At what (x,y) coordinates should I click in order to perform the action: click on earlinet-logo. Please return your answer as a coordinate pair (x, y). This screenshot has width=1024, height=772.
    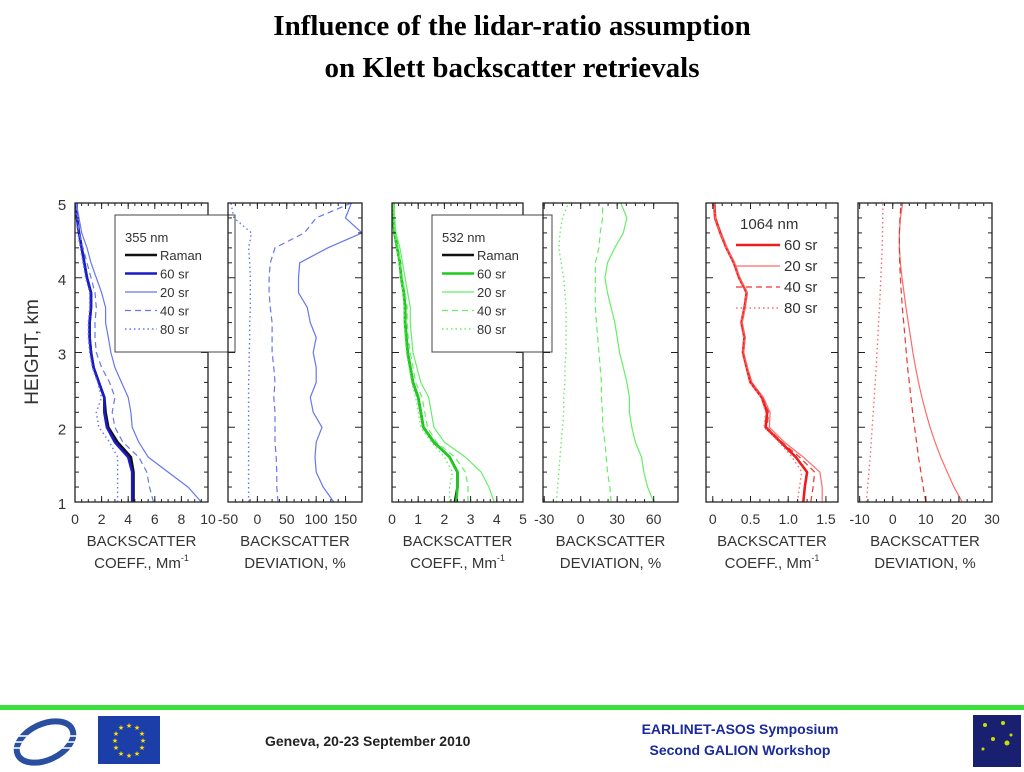
    Looking at the image, I should click on (997, 741).